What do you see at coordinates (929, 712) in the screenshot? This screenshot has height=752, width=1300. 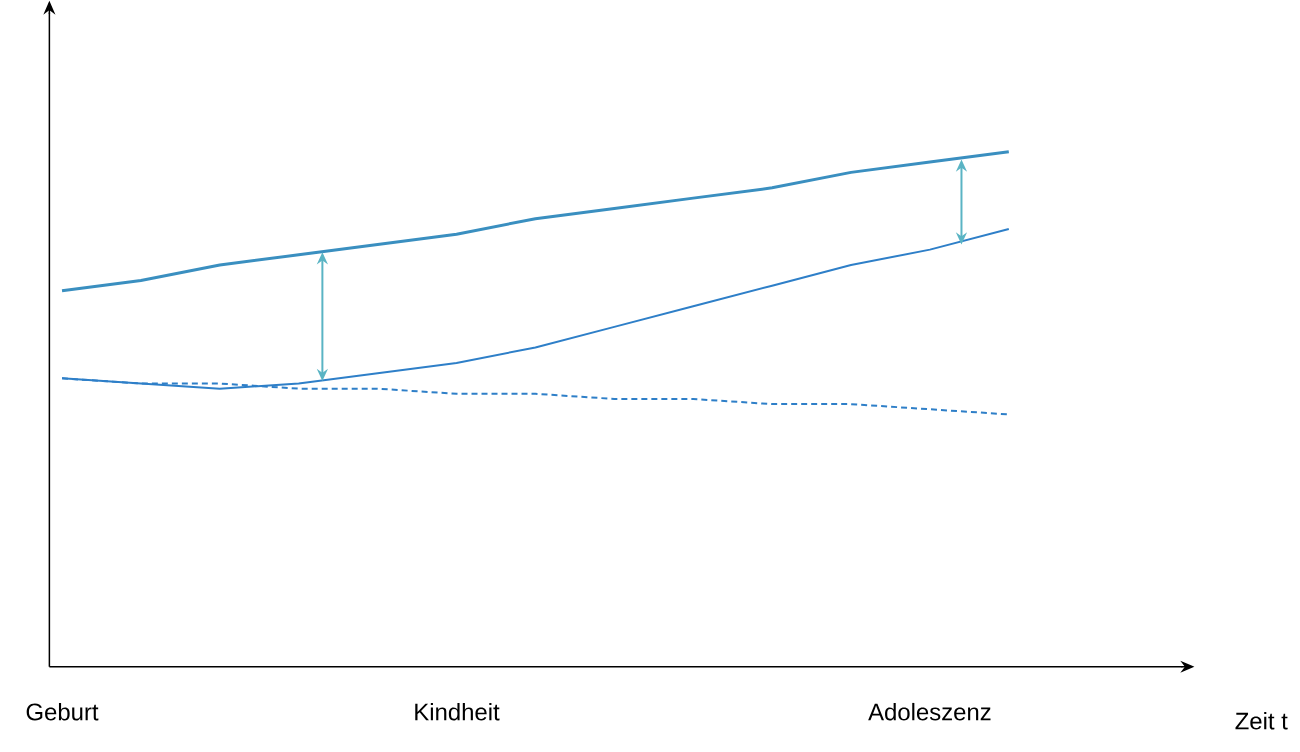 I see `x-tick-label: Adoleszenz` at bounding box center [929, 712].